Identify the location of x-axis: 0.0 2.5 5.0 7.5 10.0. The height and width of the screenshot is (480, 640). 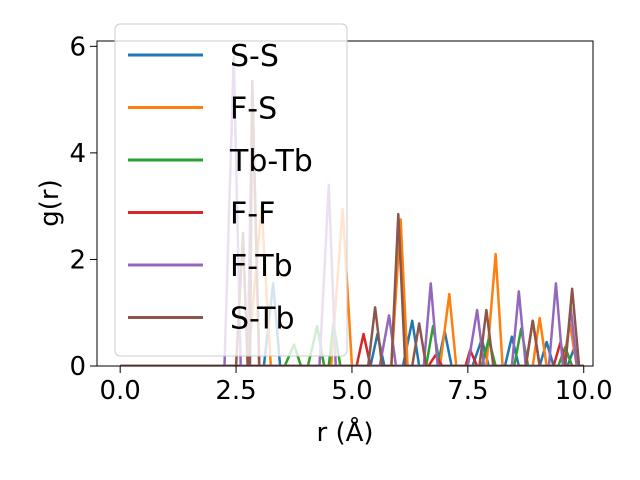
(356, 386).